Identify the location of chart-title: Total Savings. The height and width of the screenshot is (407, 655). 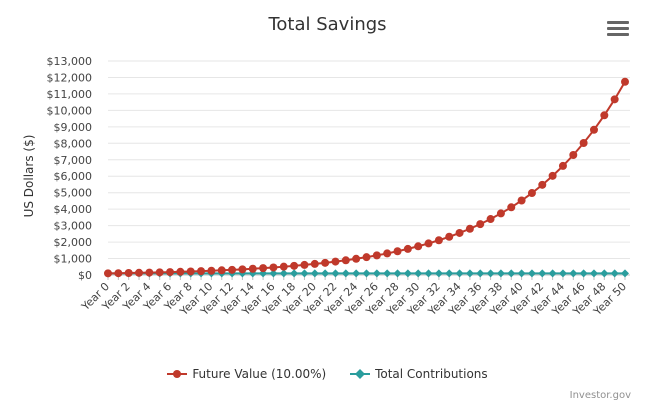
(327, 24).